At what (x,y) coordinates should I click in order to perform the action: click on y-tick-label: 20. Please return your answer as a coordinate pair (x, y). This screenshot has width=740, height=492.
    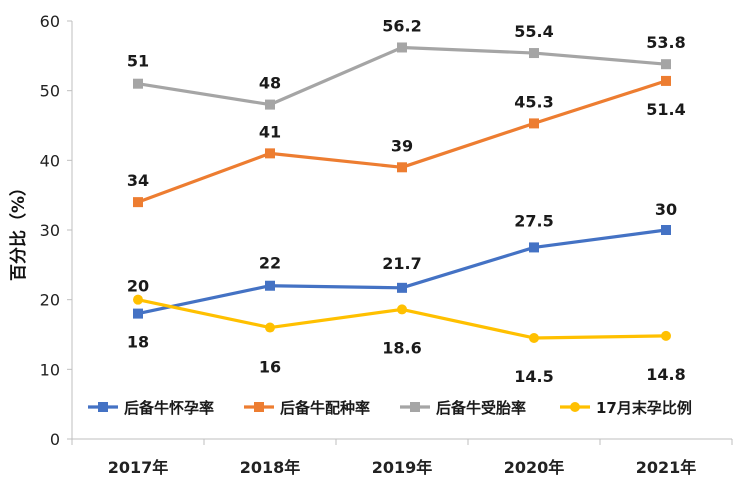
    Looking at the image, I should click on (50, 300).